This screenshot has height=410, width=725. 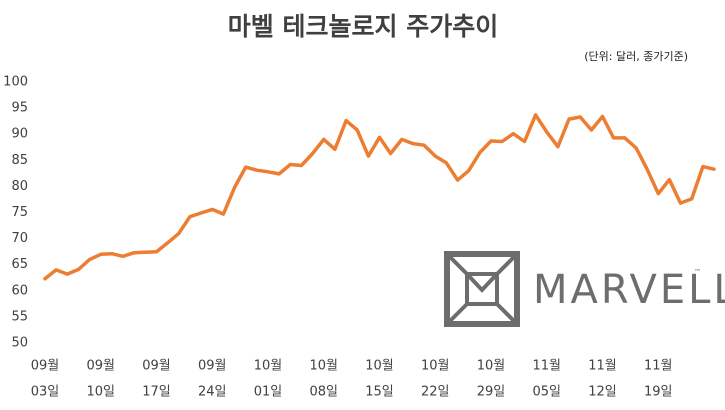 I want to click on y-tick-label: 80, so click(x=19, y=186).